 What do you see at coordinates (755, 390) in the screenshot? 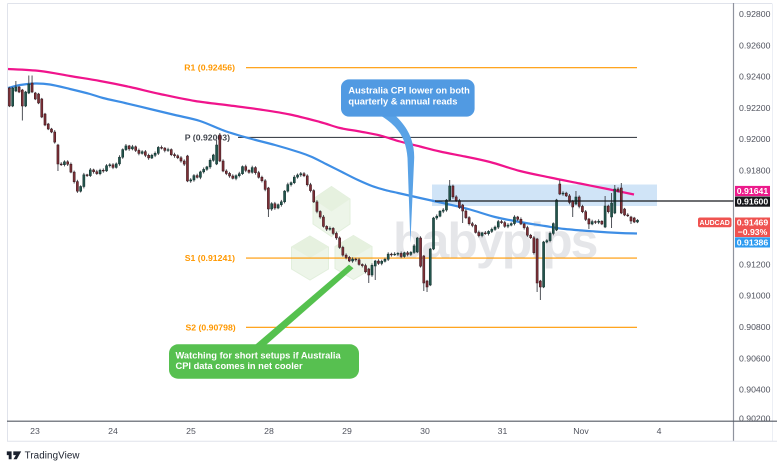
I see `svg-text: 0.90400` at bounding box center [755, 390].